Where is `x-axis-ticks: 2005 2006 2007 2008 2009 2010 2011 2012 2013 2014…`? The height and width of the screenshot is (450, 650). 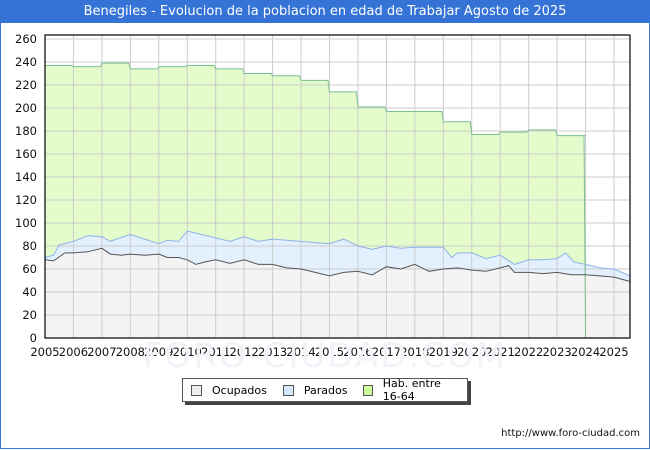 x-axis-ticks: 2005 2006 2007 2008 2009 2010 2011 2012 2013 2014… is located at coordinates (329, 352).